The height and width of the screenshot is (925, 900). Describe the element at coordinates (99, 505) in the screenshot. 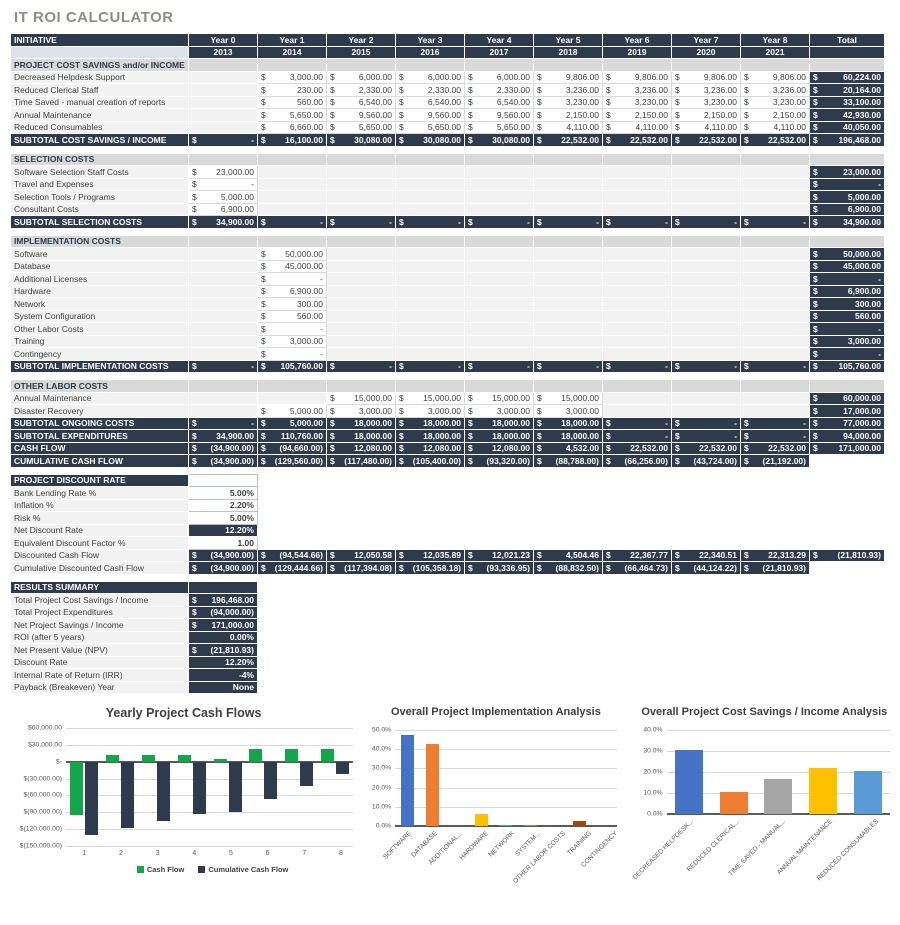

I see `row-label-cell: Inflation %` at that location.